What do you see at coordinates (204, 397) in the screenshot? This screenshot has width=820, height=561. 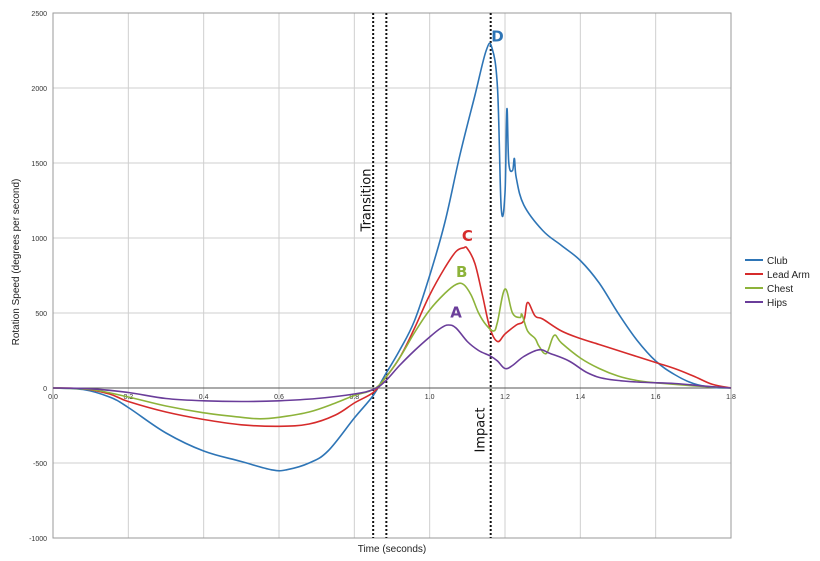 I see `x-tick-label: 0.4` at bounding box center [204, 397].